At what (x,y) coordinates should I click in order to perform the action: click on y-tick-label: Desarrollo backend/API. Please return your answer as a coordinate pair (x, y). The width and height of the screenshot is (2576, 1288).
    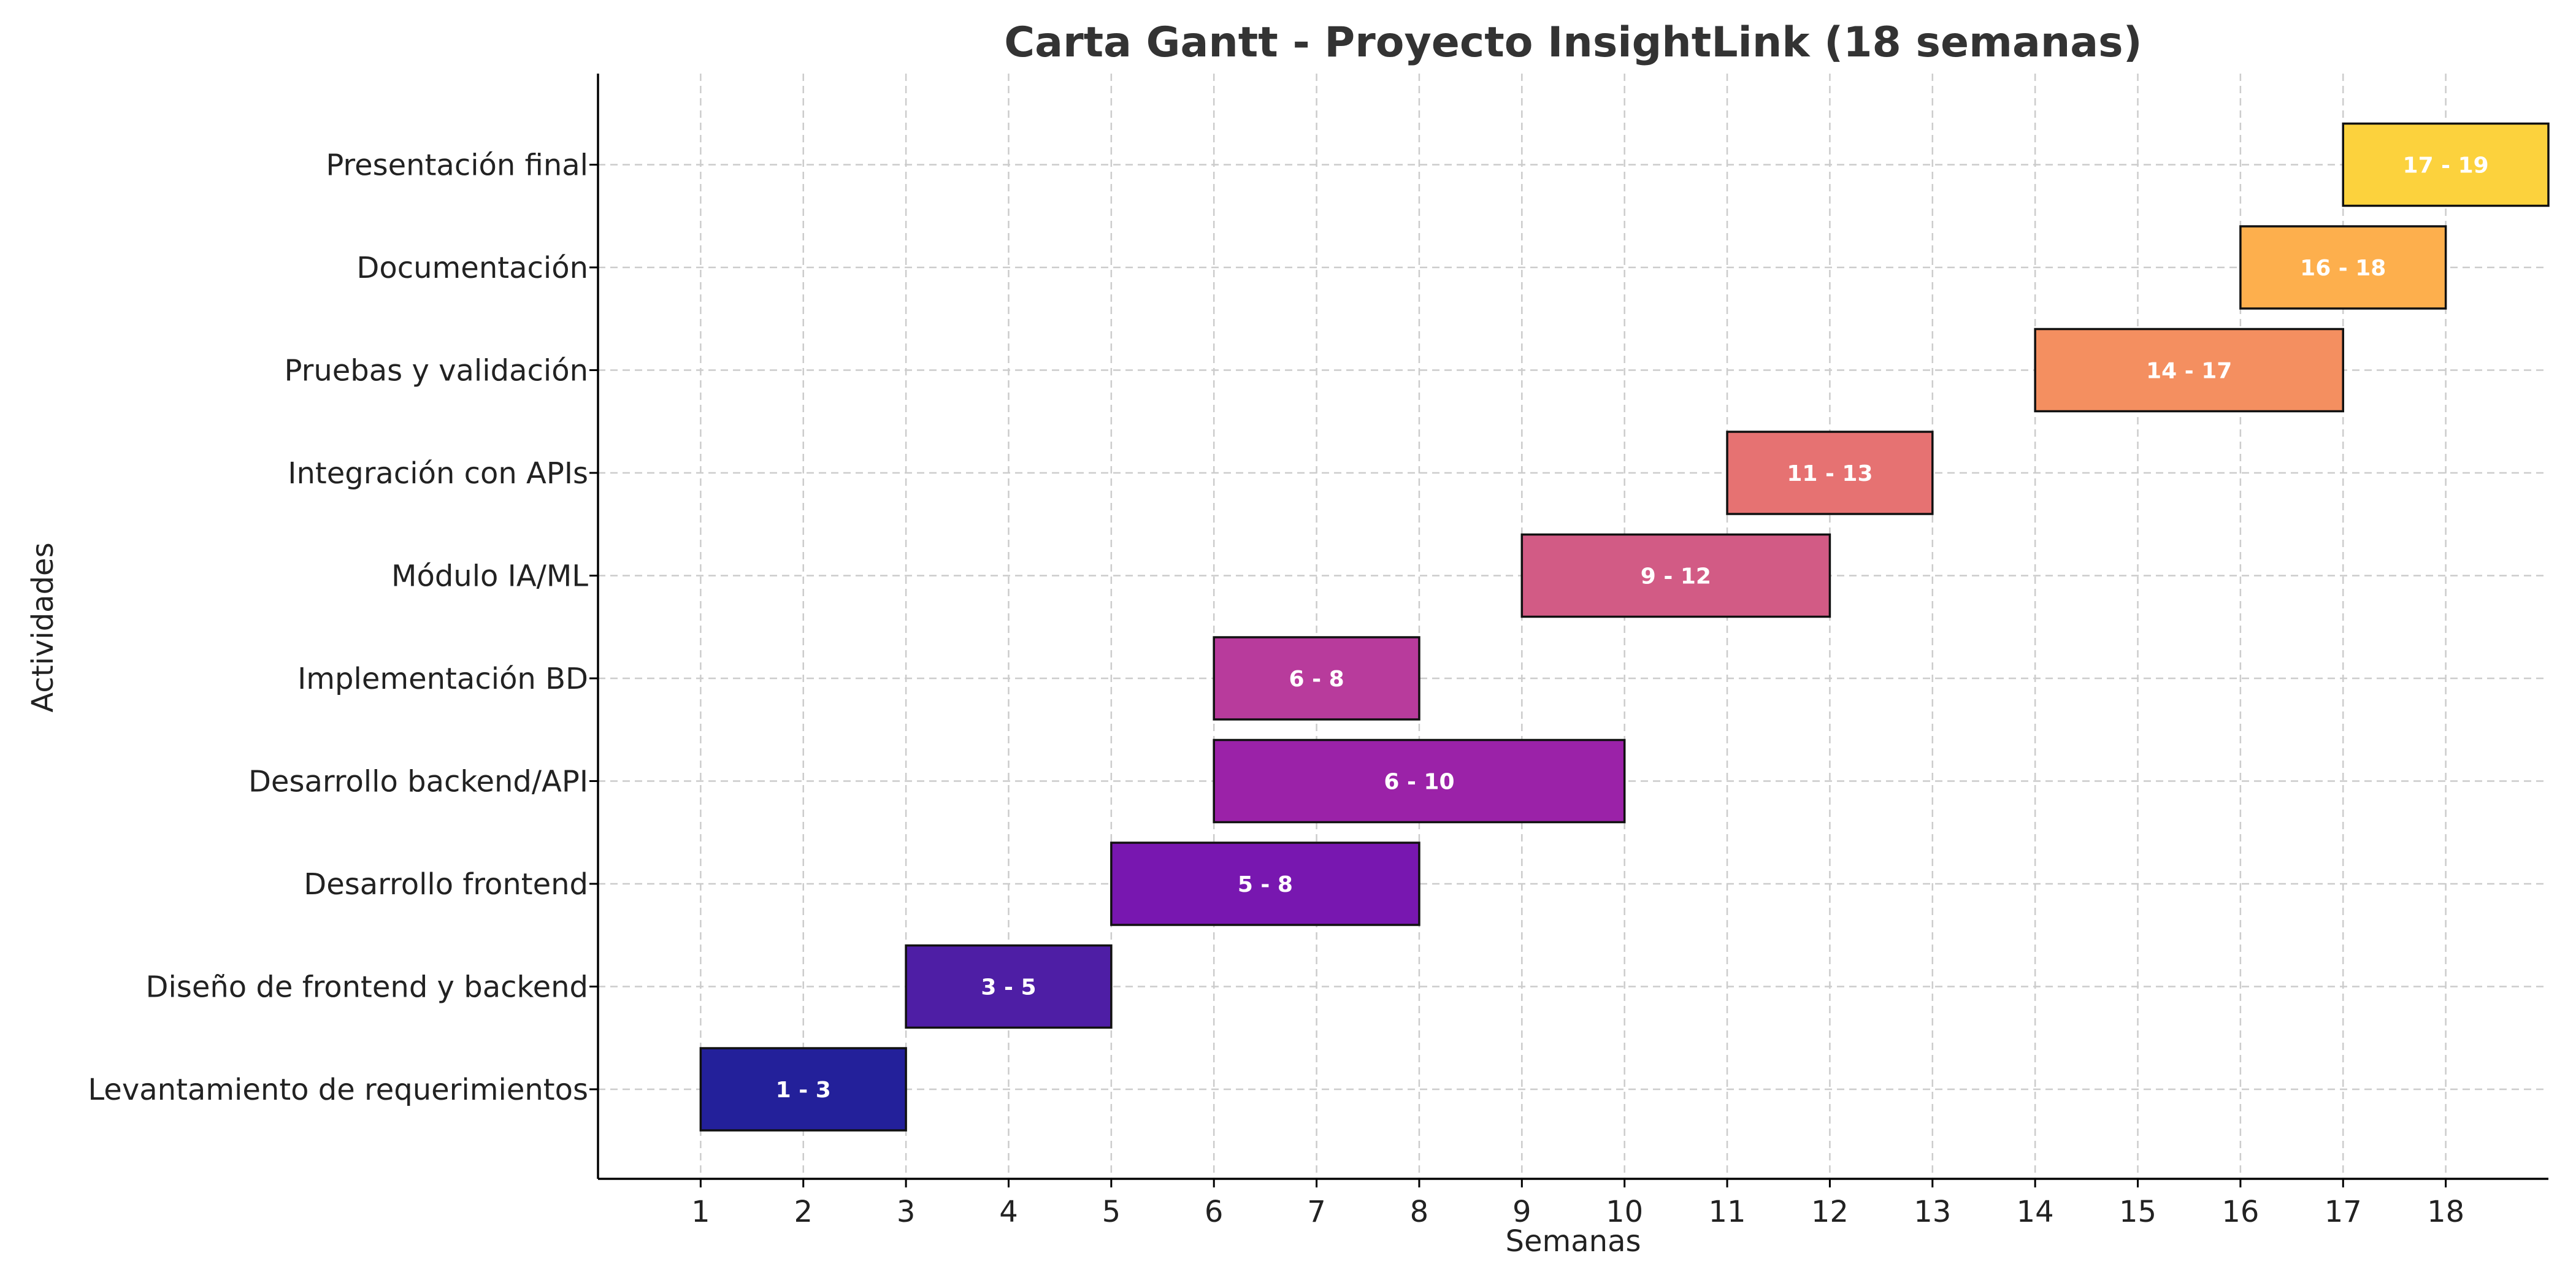
    Looking at the image, I should click on (418, 782).